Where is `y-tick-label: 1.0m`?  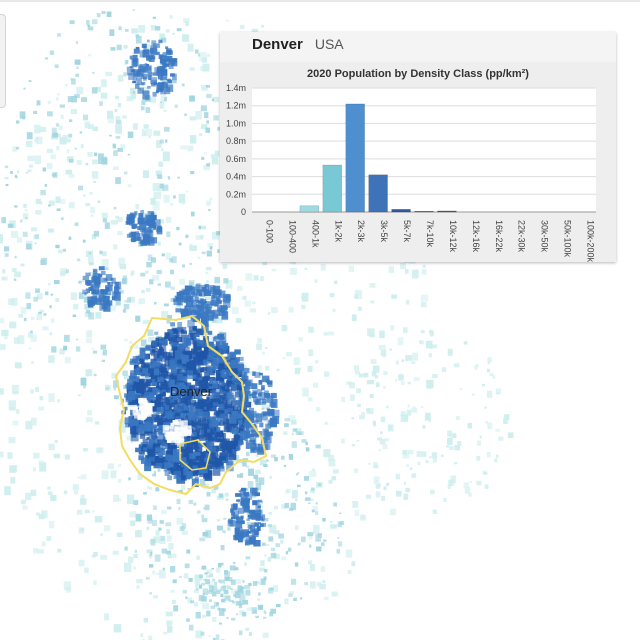
y-tick-label: 1.0m is located at coordinates (236, 123).